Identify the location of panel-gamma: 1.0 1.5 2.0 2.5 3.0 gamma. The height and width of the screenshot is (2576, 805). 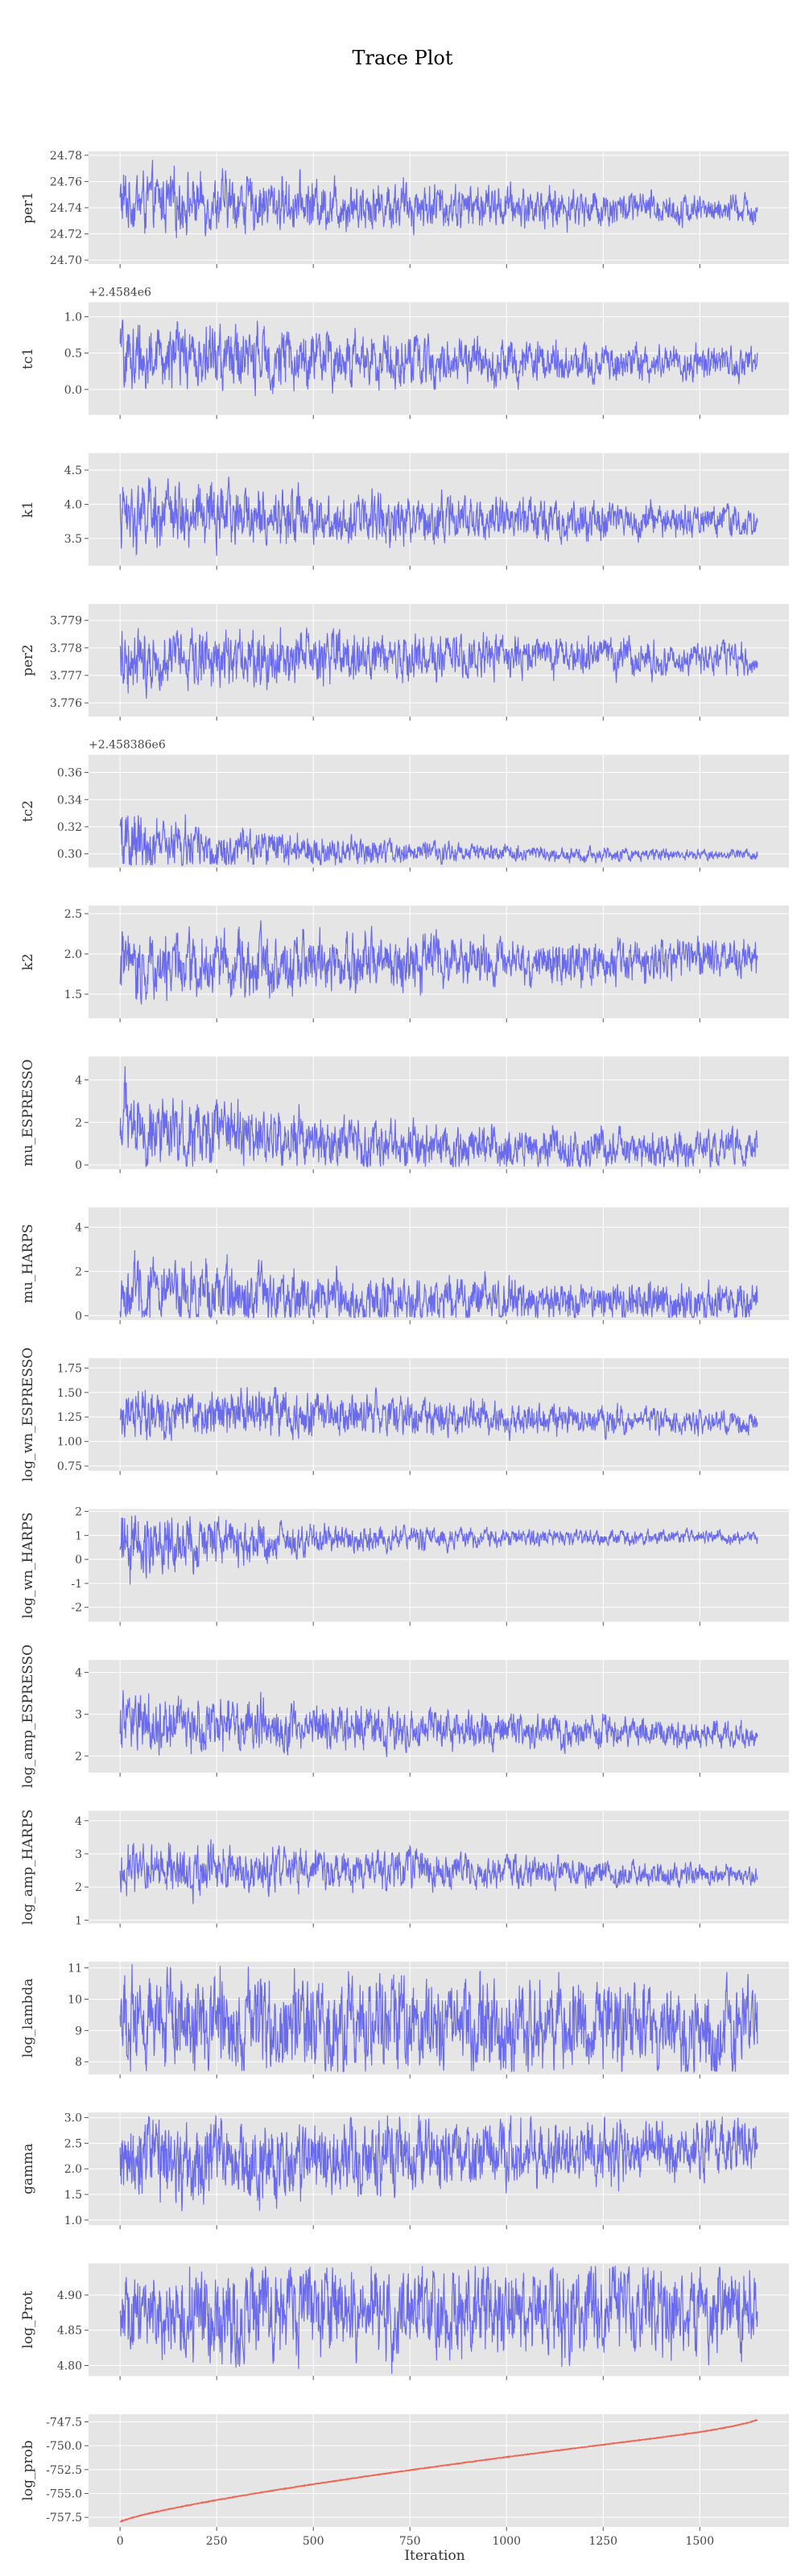
(404, 2171).